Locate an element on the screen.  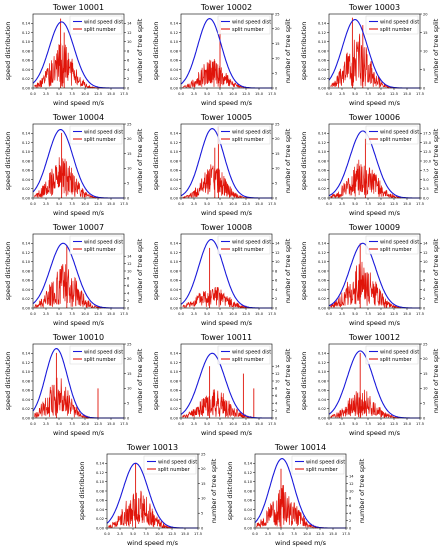
y-tick-label: 0.14 is located at coordinates (100, 464).